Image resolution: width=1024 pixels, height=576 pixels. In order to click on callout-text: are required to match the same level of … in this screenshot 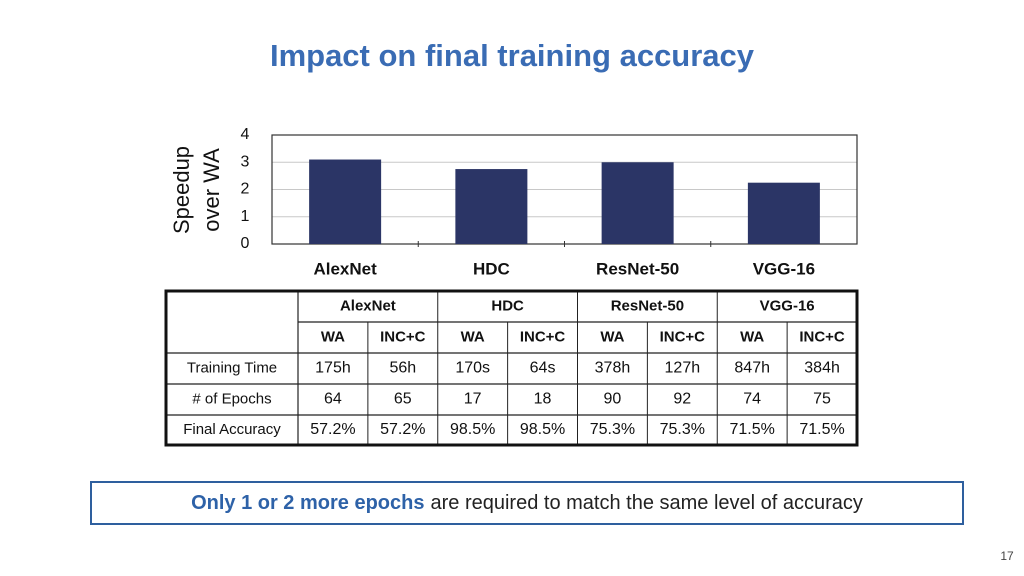, I will do `click(646, 503)`.